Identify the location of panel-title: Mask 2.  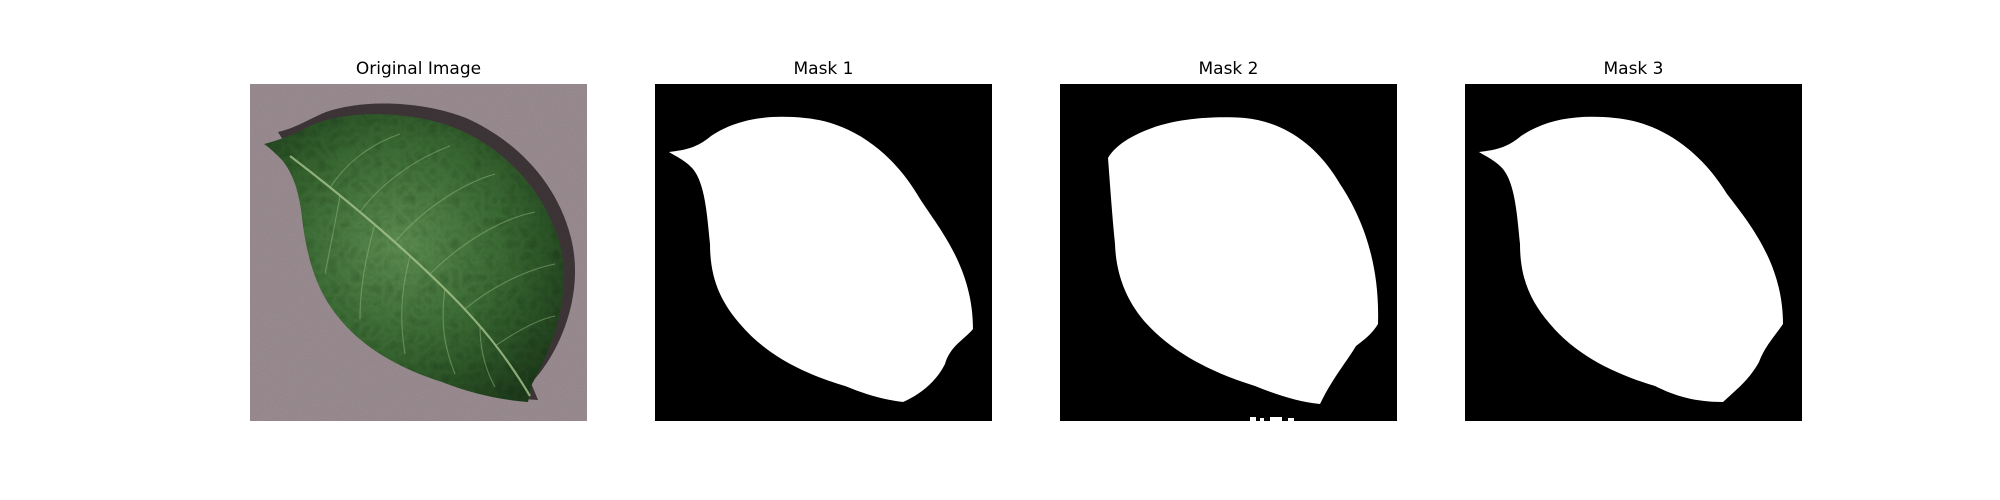
(1228, 69).